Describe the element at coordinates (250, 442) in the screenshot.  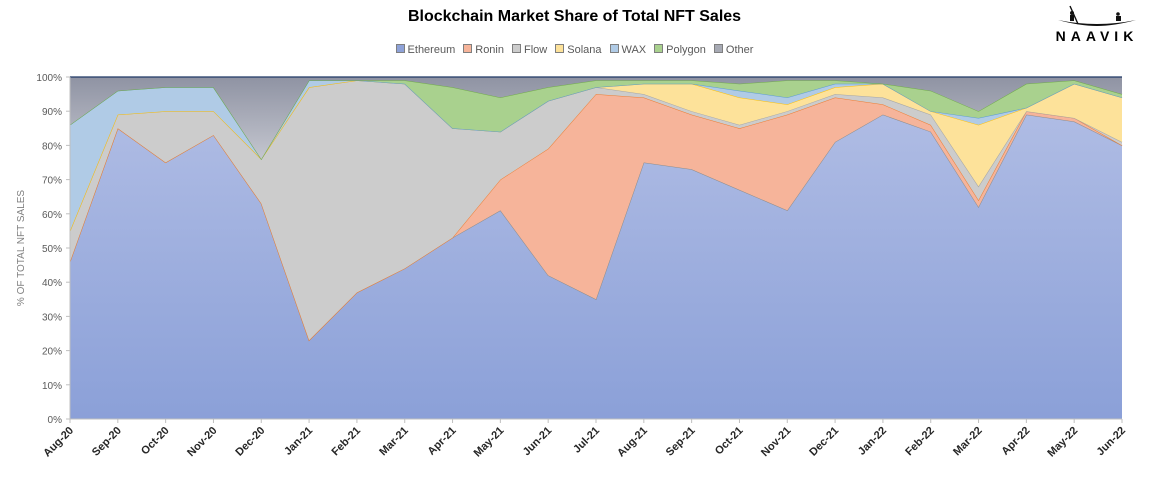
I see `x-tick-label: Dec-20` at that location.